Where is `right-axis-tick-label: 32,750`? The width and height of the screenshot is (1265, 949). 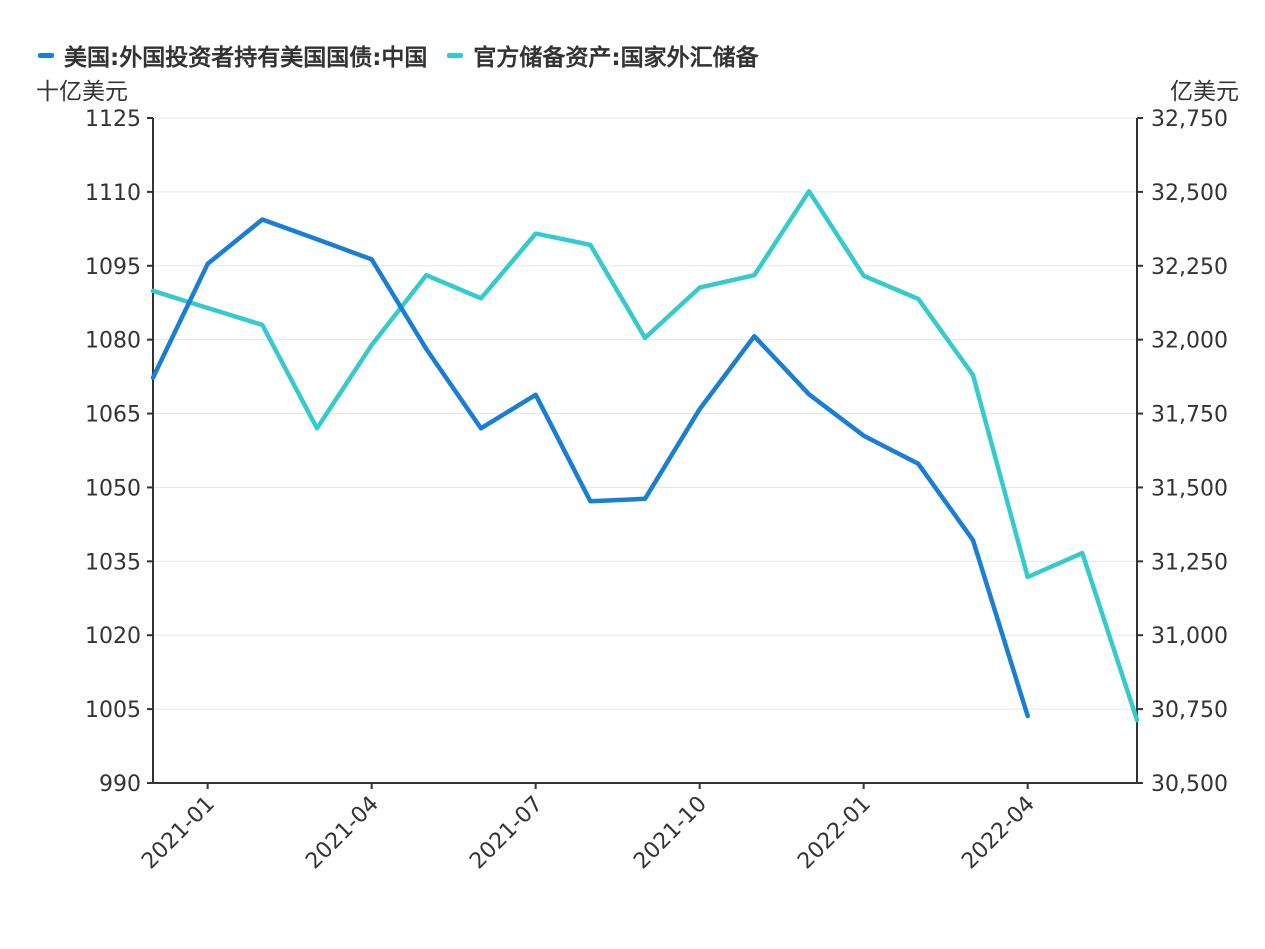
right-axis-tick-label: 32,750 is located at coordinates (1189, 119).